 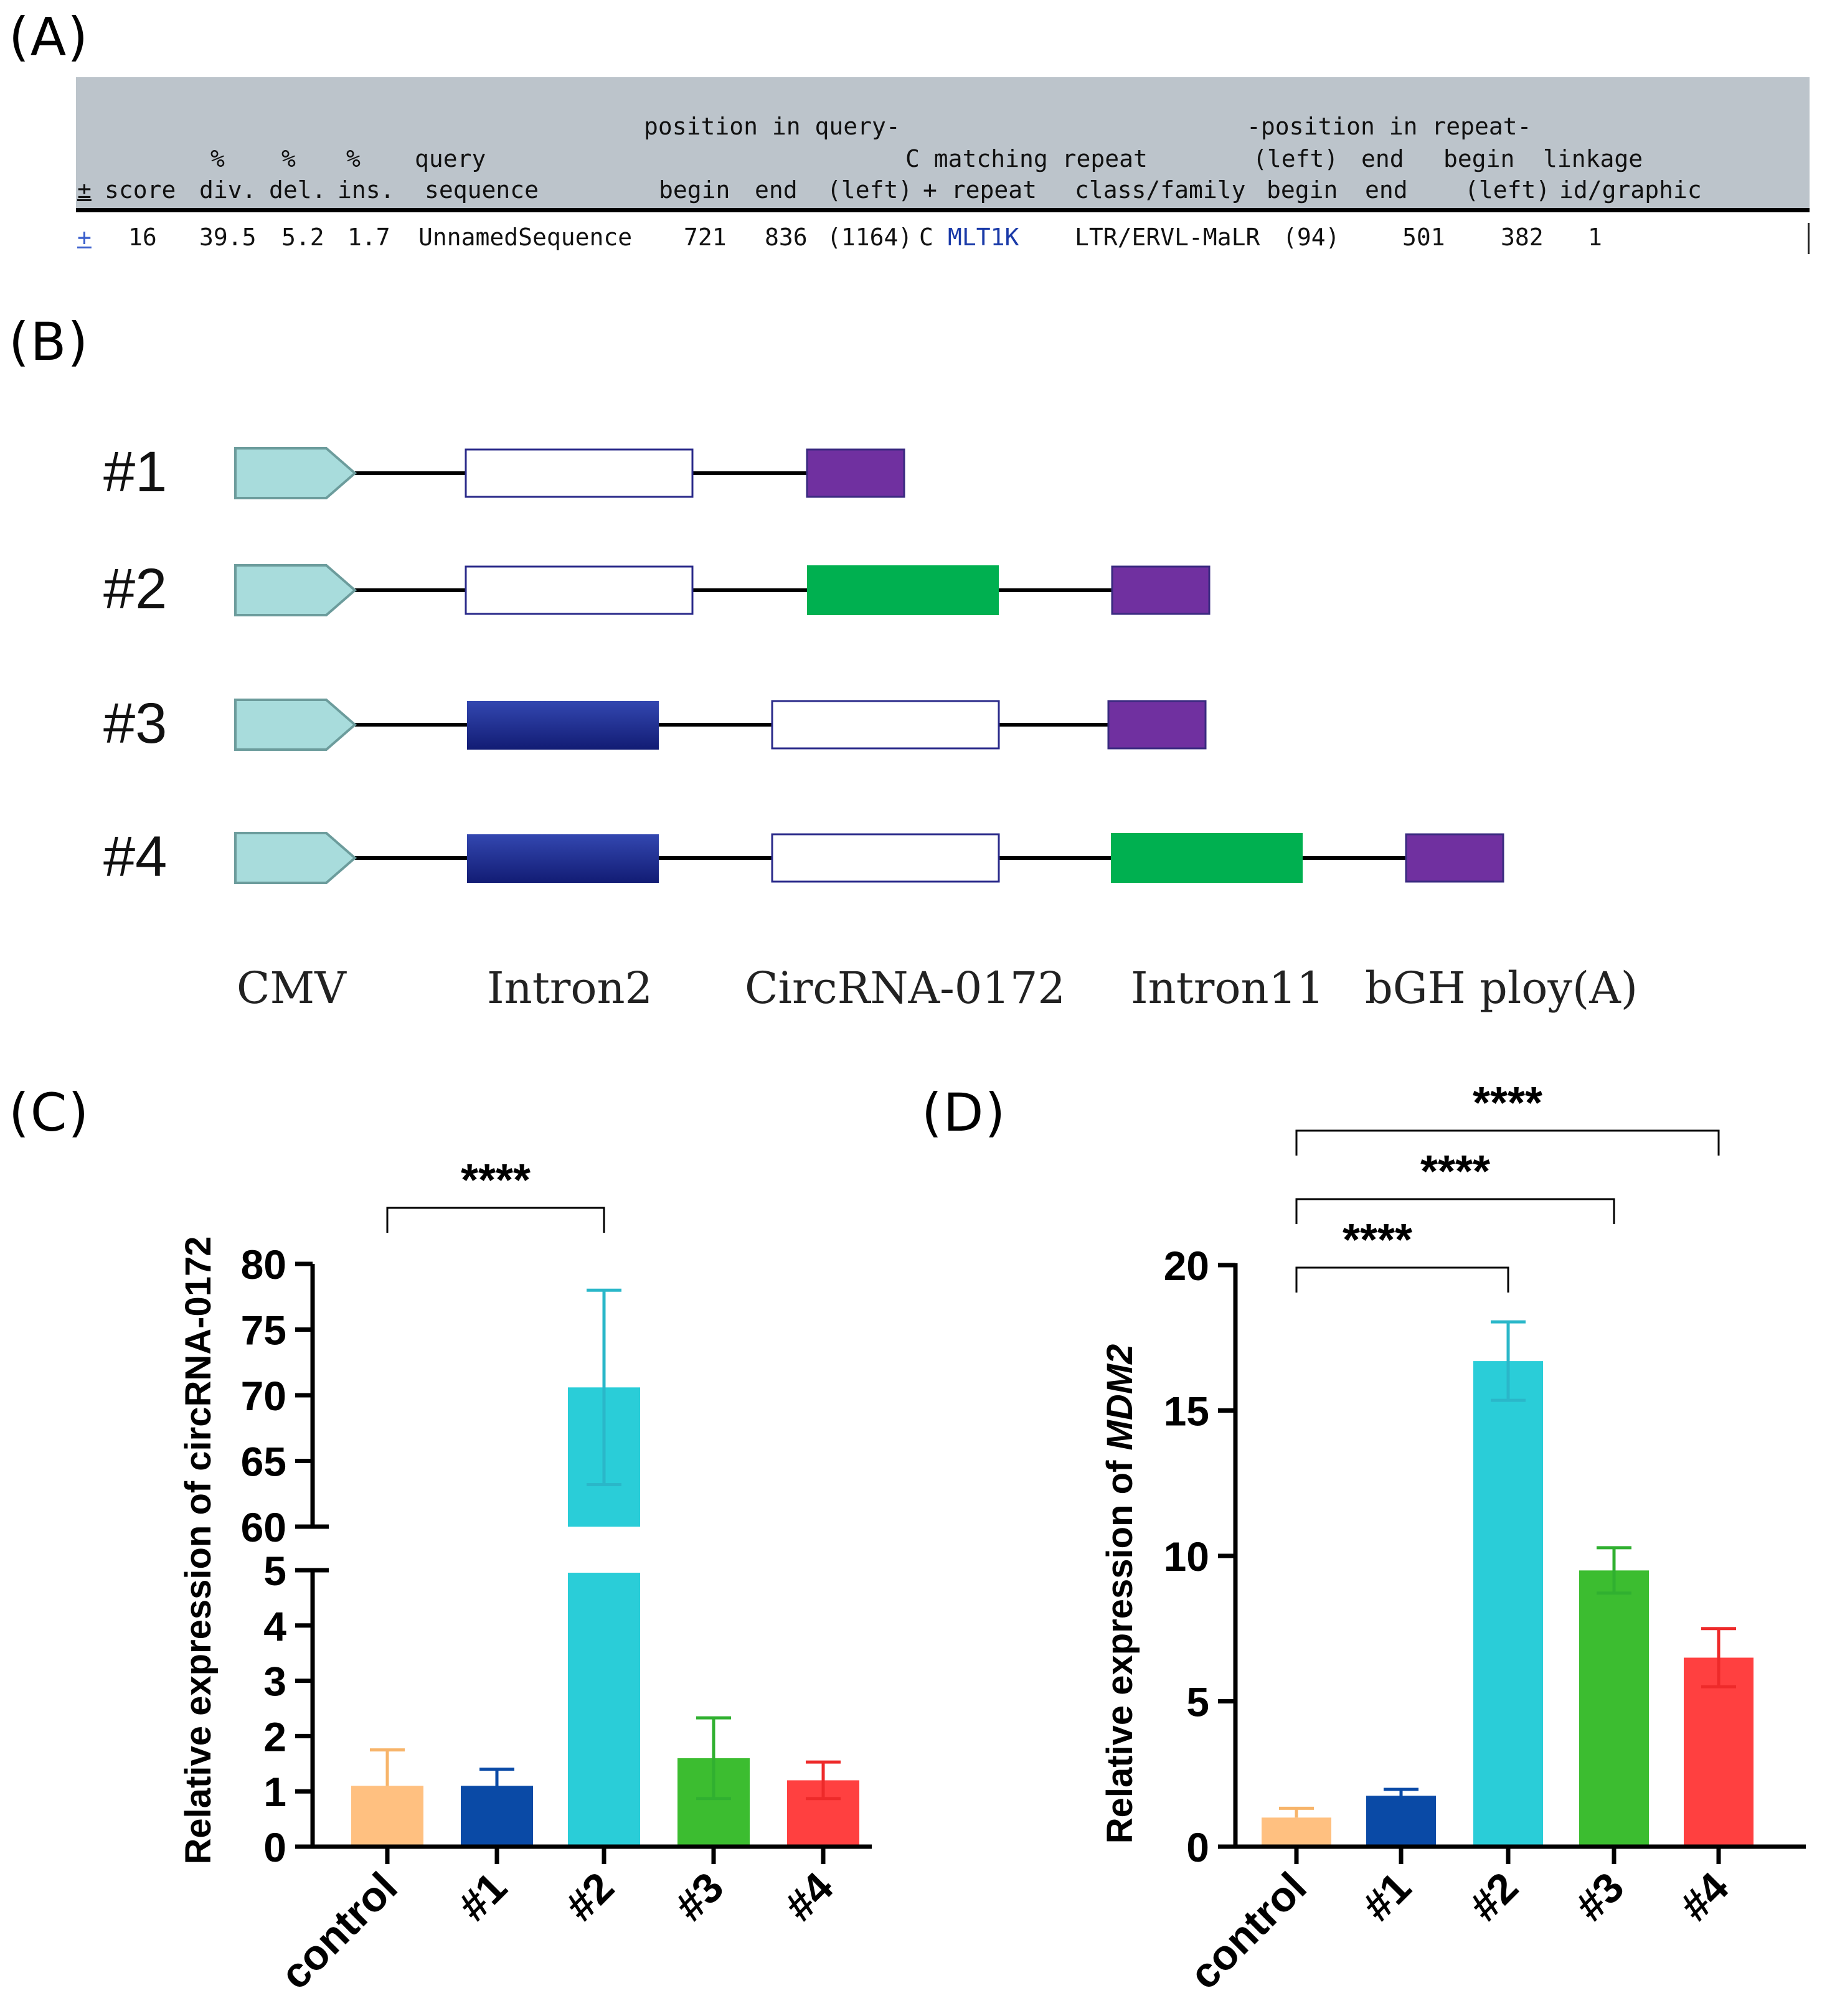 What do you see at coordinates (198, 1550) in the screenshot?
I see `y-axis-label: Relative expression of circRNA-0172` at bounding box center [198, 1550].